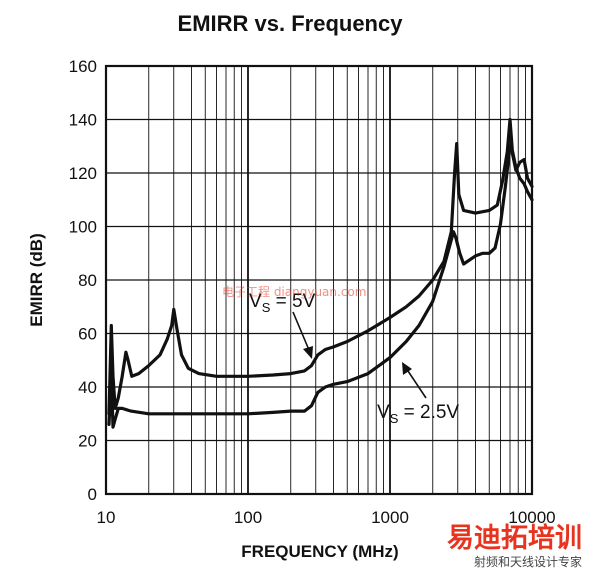 This screenshot has height=572, width=600. What do you see at coordinates (83, 173) in the screenshot?
I see `y-tick-label: 120` at bounding box center [83, 173].